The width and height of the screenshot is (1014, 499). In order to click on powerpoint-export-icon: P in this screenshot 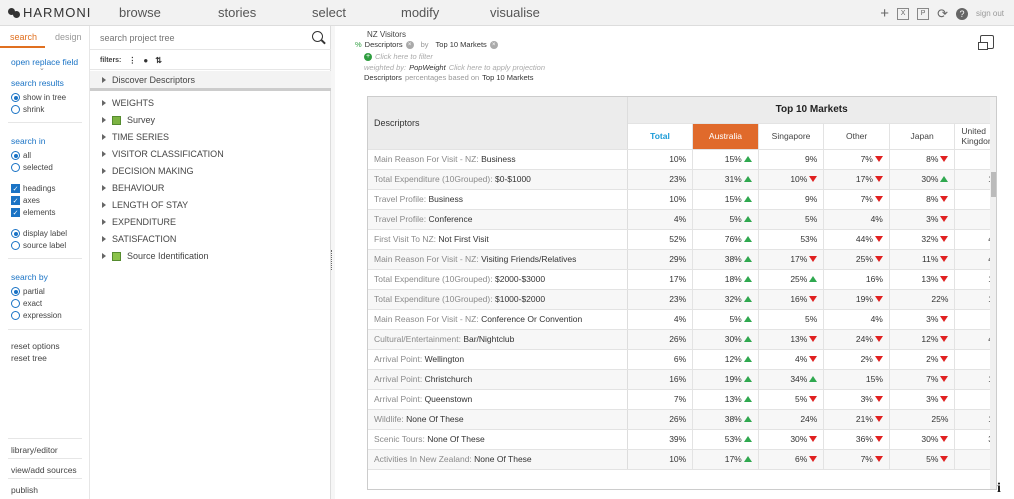, I will do `click(923, 13)`.